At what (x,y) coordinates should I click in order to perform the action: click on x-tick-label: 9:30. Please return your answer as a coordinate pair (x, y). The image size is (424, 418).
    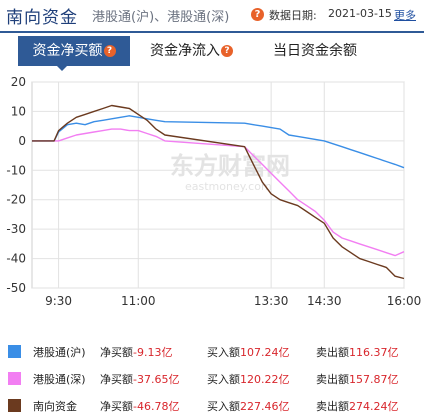
    Looking at the image, I should click on (58, 301).